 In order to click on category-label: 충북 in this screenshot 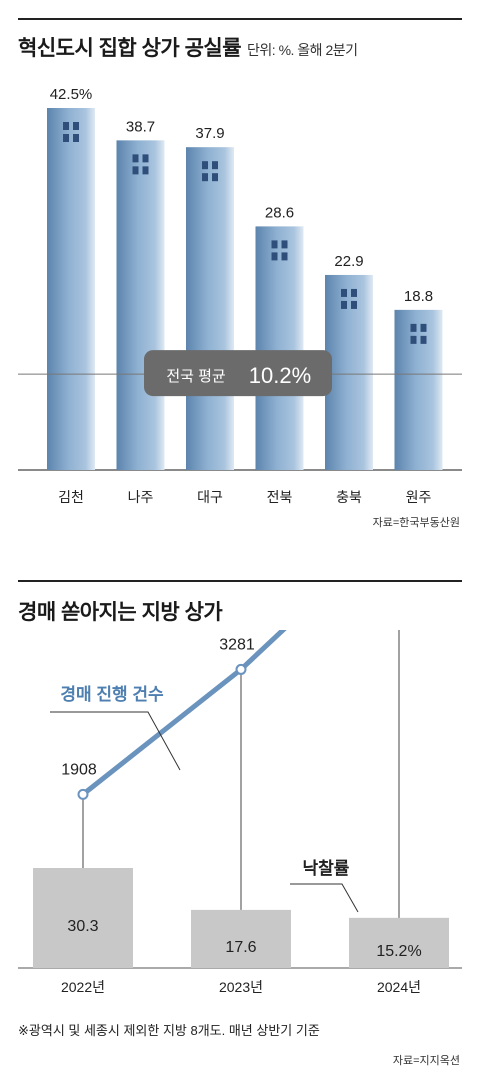, I will do `click(349, 497)`.